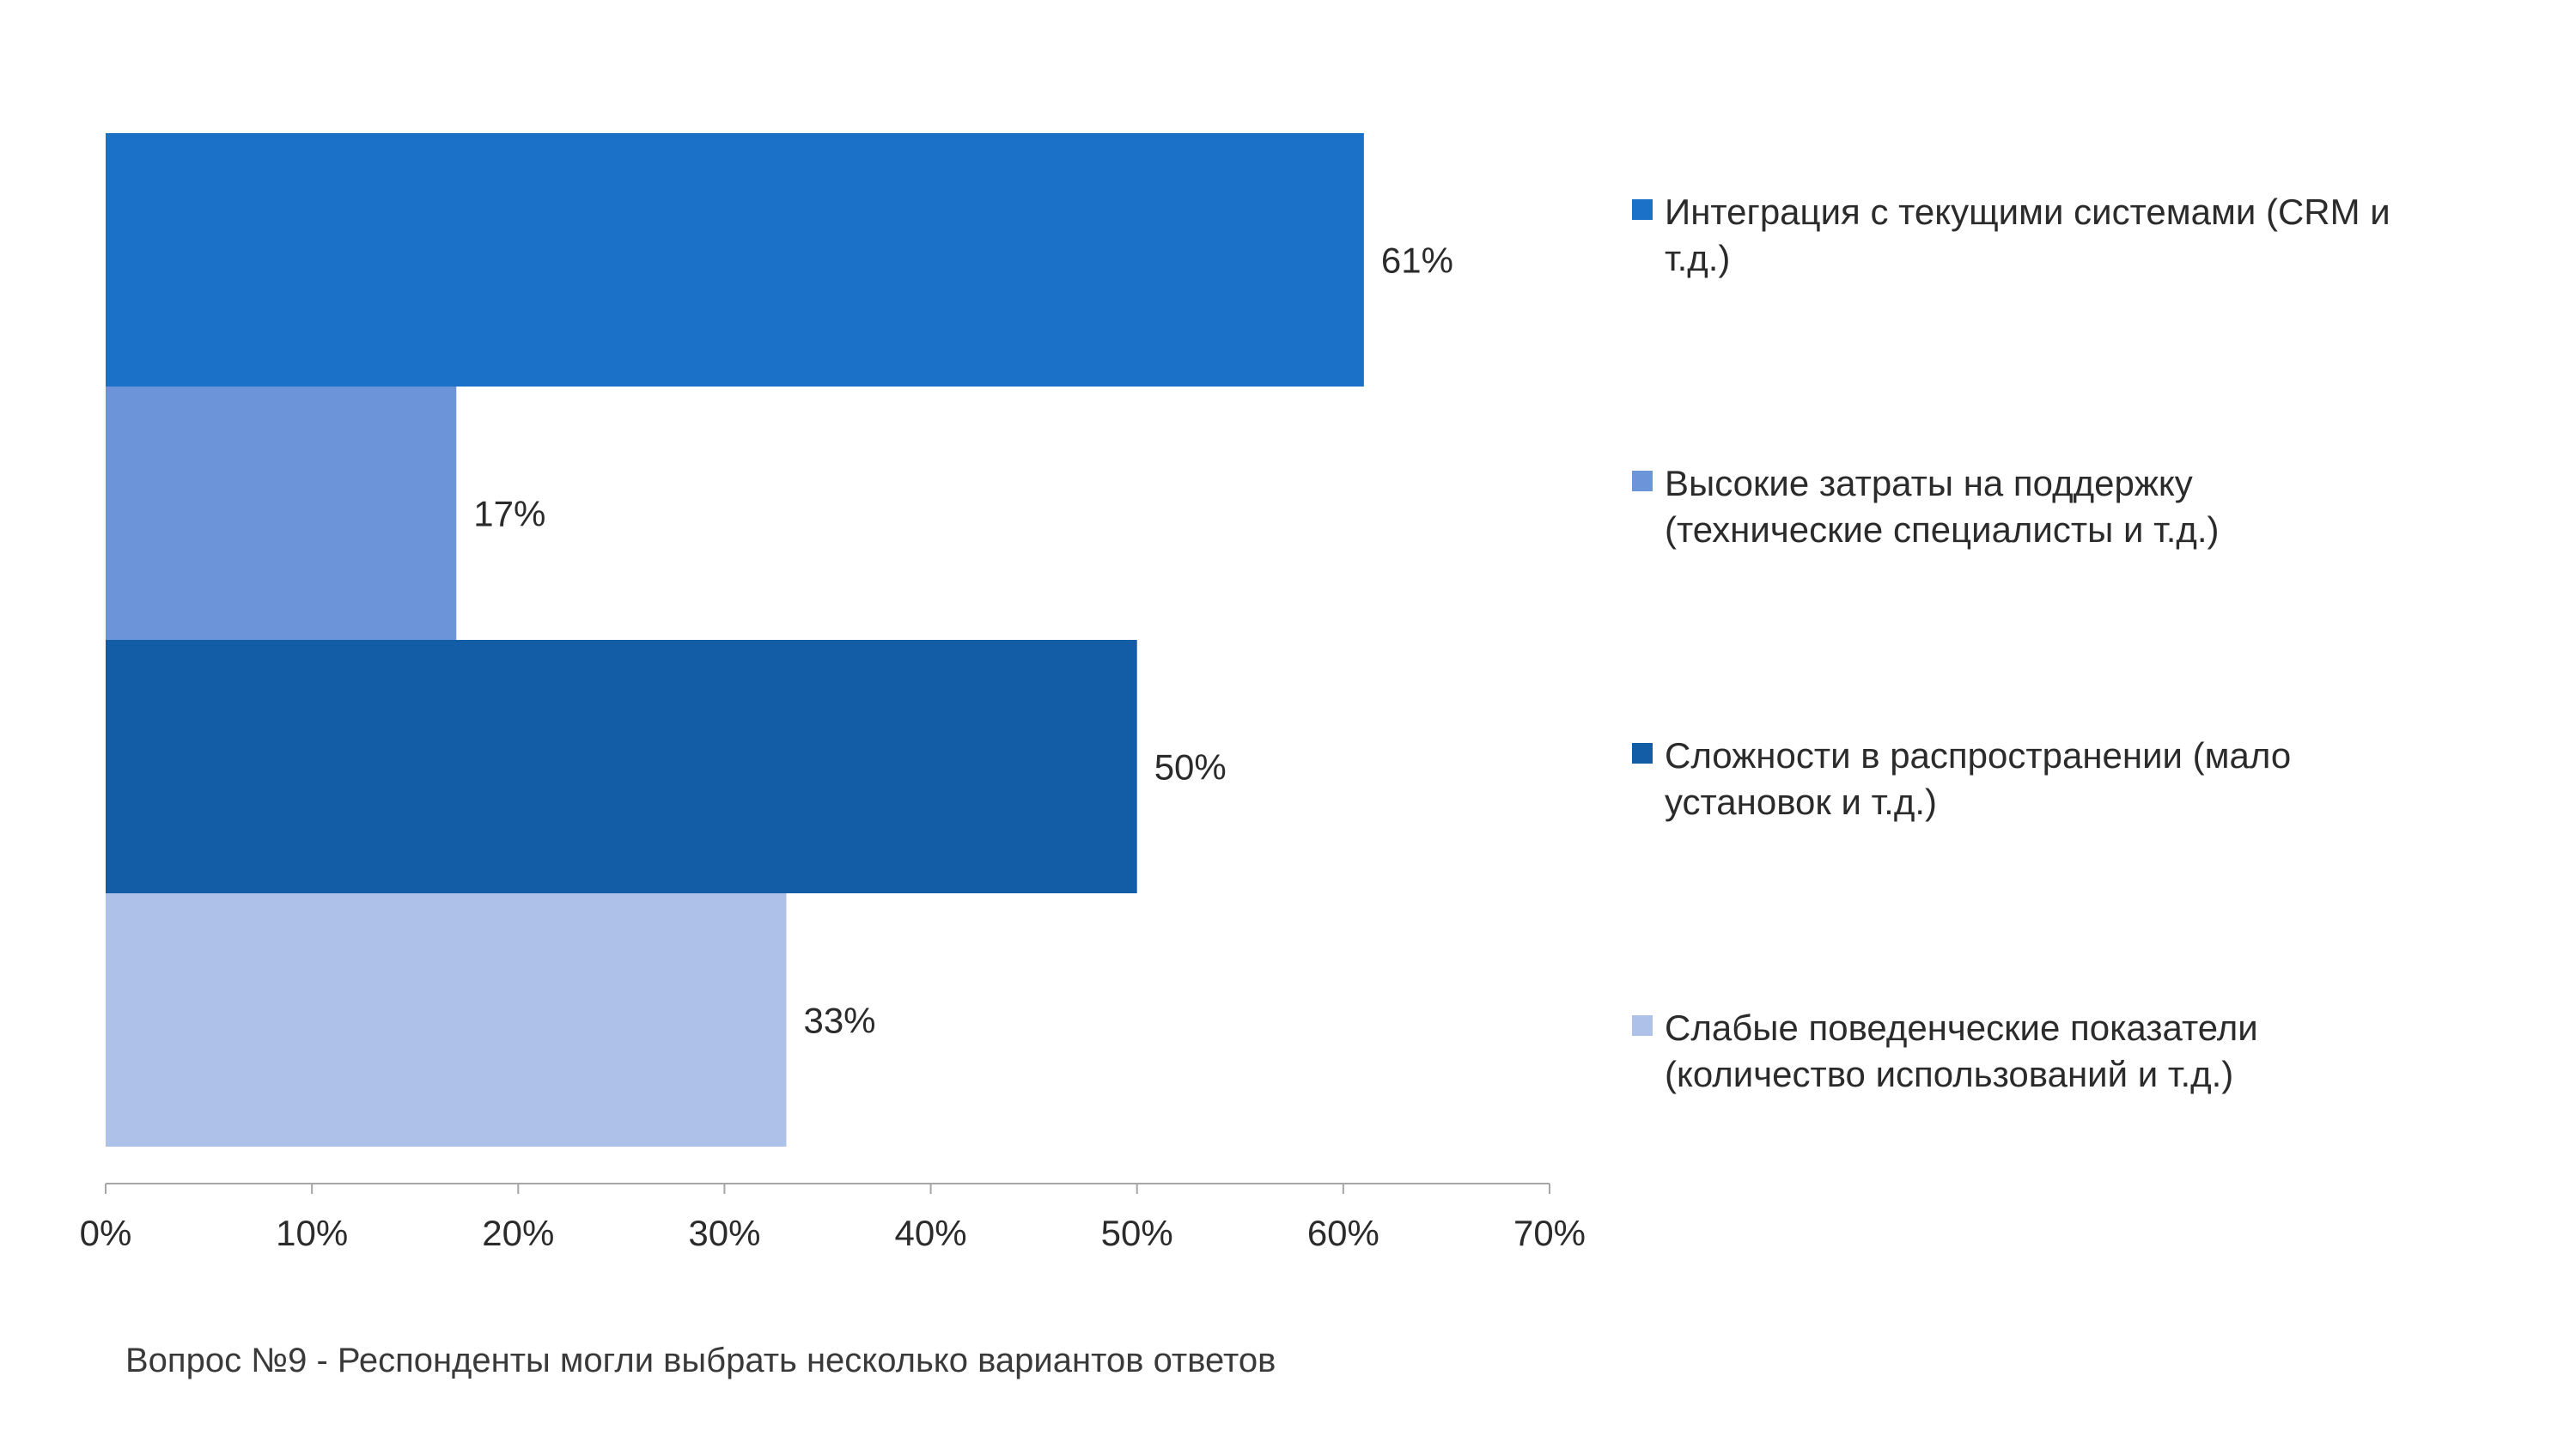 The image size is (2576, 1449). I want to click on legend-label-line: т.д.), so click(1698, 258).